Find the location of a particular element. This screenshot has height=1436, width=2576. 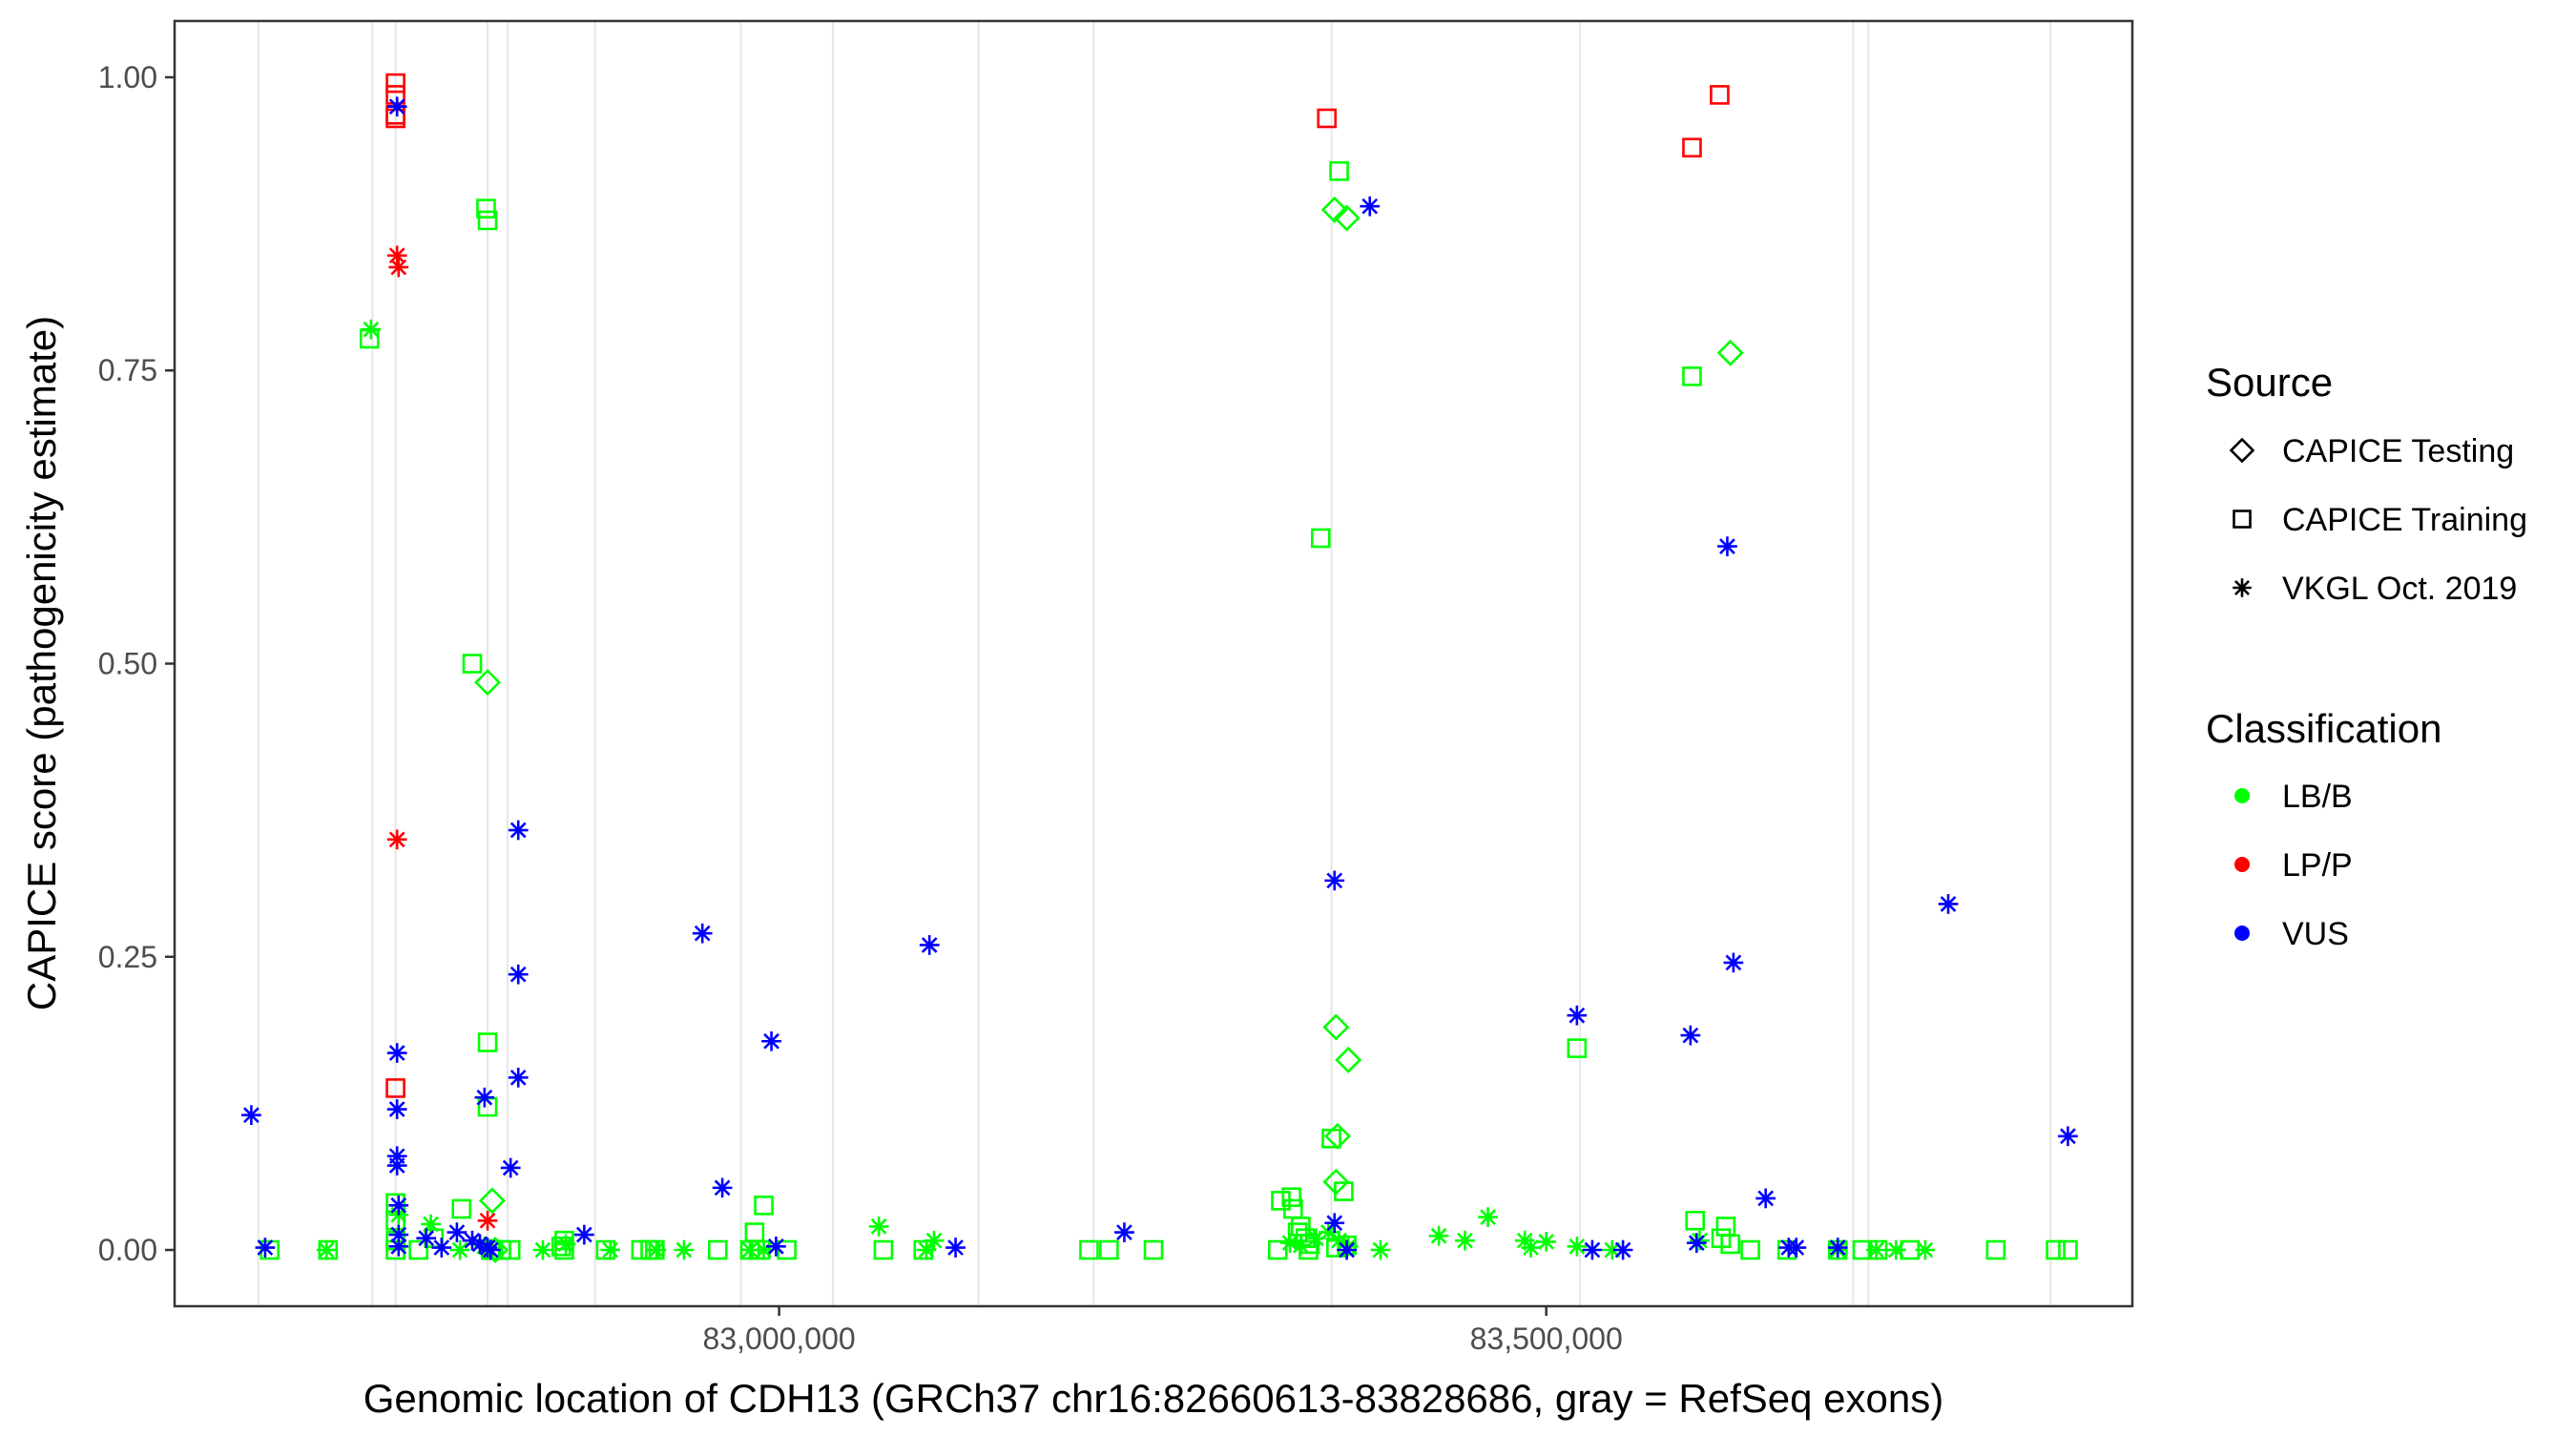

legend-square-key is located at coordinates (2242, 519).